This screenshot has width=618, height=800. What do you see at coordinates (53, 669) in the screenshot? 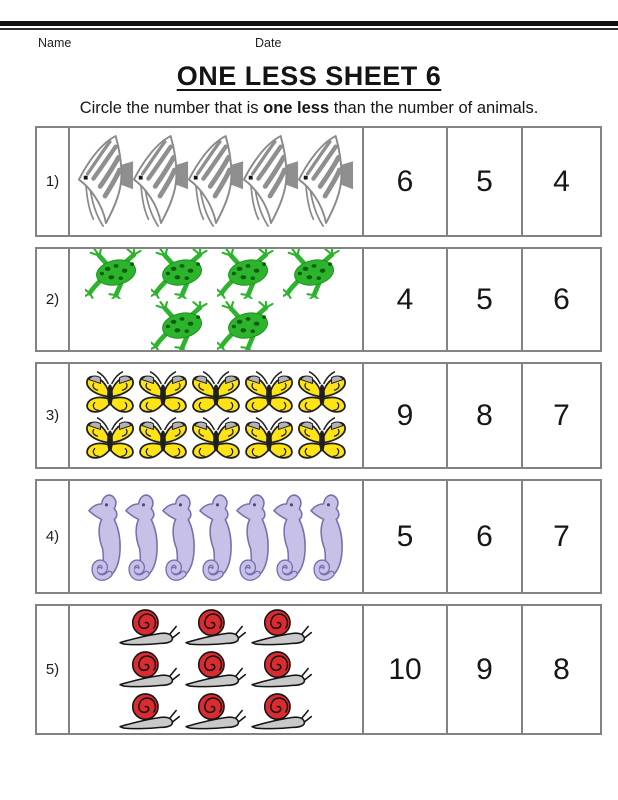
I see `row-number: 5)` at bounding box center [53, 669].